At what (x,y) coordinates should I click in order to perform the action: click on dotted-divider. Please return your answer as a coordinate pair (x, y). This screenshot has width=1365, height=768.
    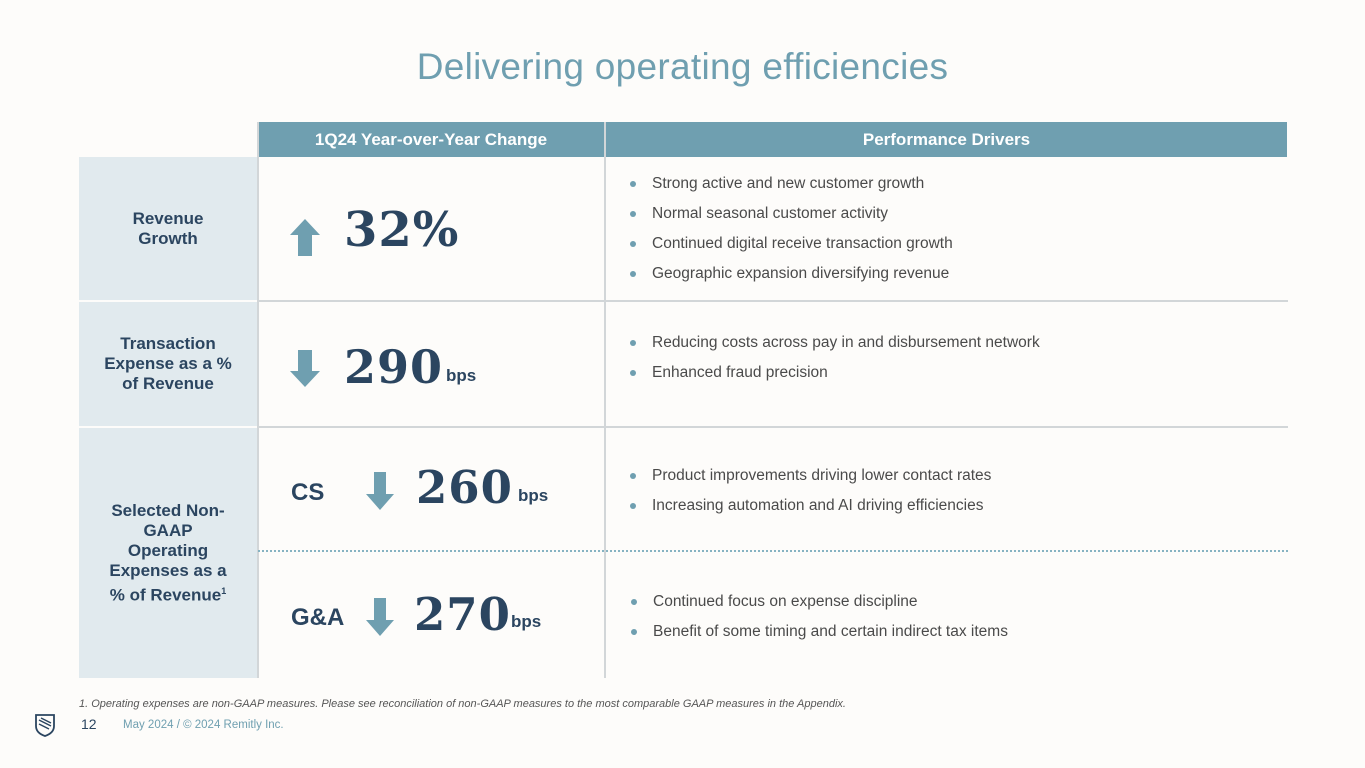
    Looking at the image, I should click on (773, 551).